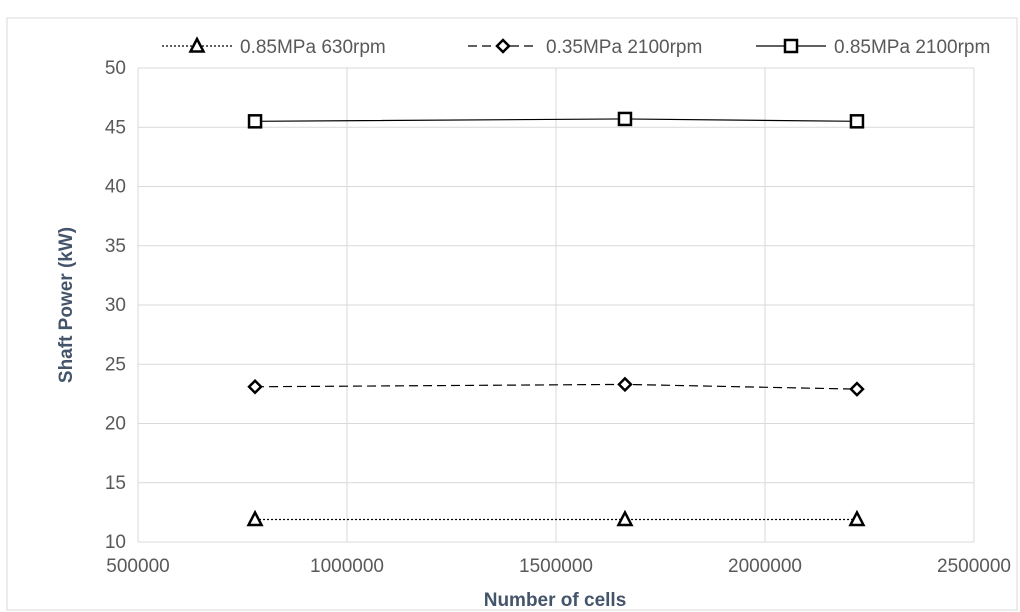 The image size is (1020, 612). I want to click on y-tick-label: 20, so click(115, 424).